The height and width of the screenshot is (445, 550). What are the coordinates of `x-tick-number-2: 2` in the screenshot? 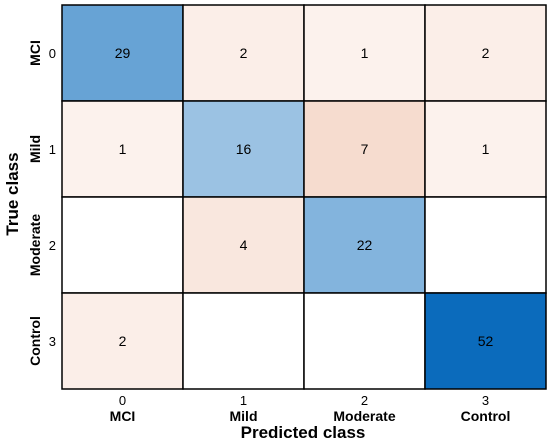 It's located at (364, 400).